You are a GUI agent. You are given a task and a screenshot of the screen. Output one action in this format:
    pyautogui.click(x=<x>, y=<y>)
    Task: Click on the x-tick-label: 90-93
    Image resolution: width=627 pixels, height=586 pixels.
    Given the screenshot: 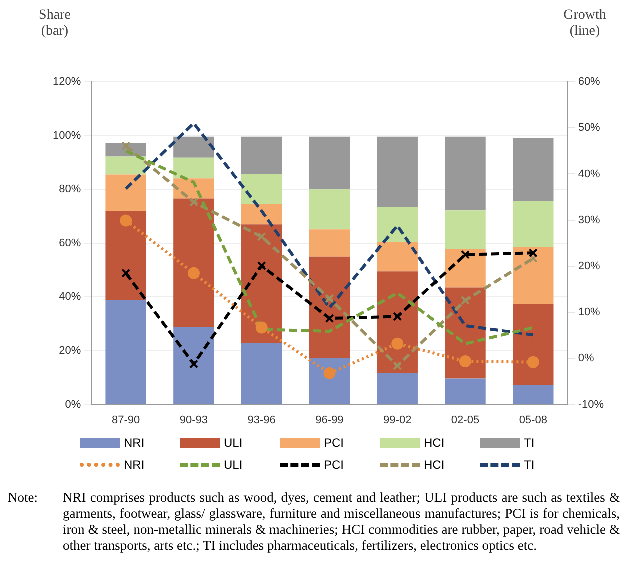 What is the action you would take?
    pyautogui.click(x=194, y=420)
    